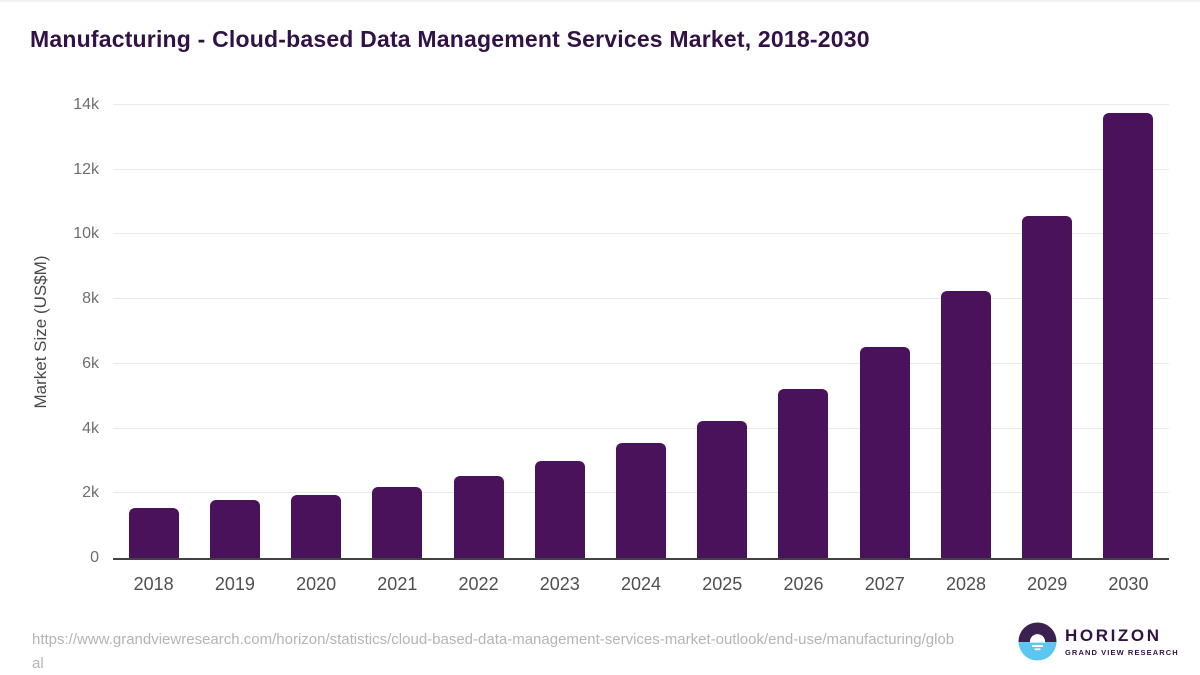 This screenshot has height=675, width=1200. Describe the element at coordinates (40, 332) in the screenshot. I see `y-axis-title: Market Size (US$M)` at that location.